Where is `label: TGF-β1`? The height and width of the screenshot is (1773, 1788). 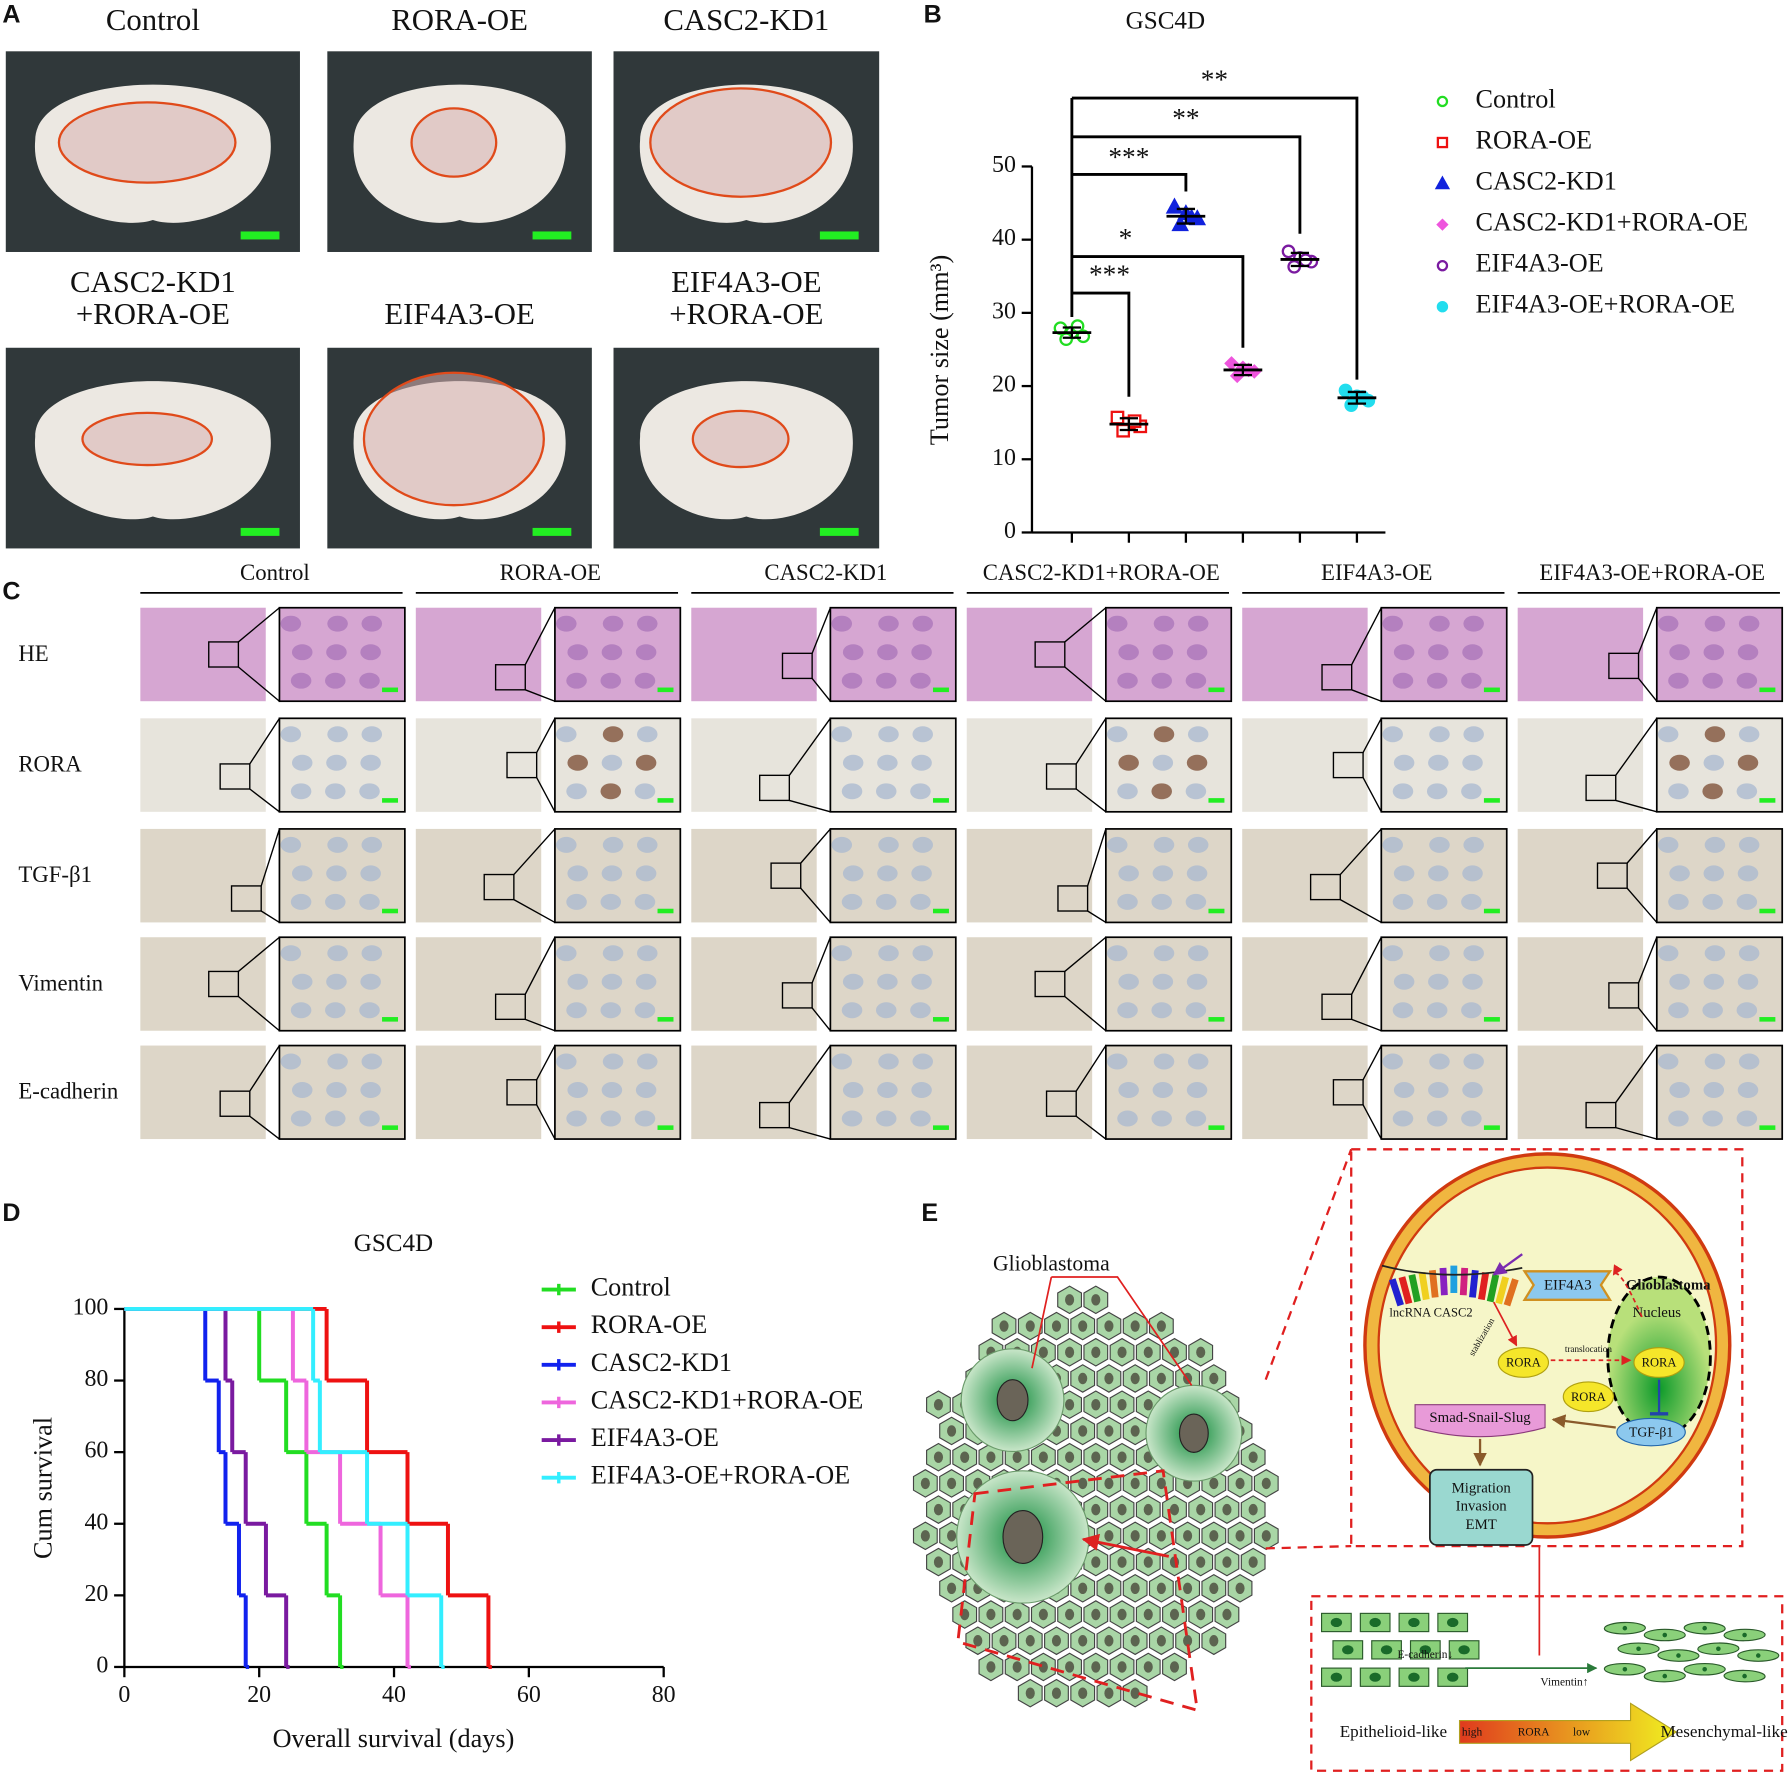
label: TGF-β1 is located at coordinates (1651, 1431).